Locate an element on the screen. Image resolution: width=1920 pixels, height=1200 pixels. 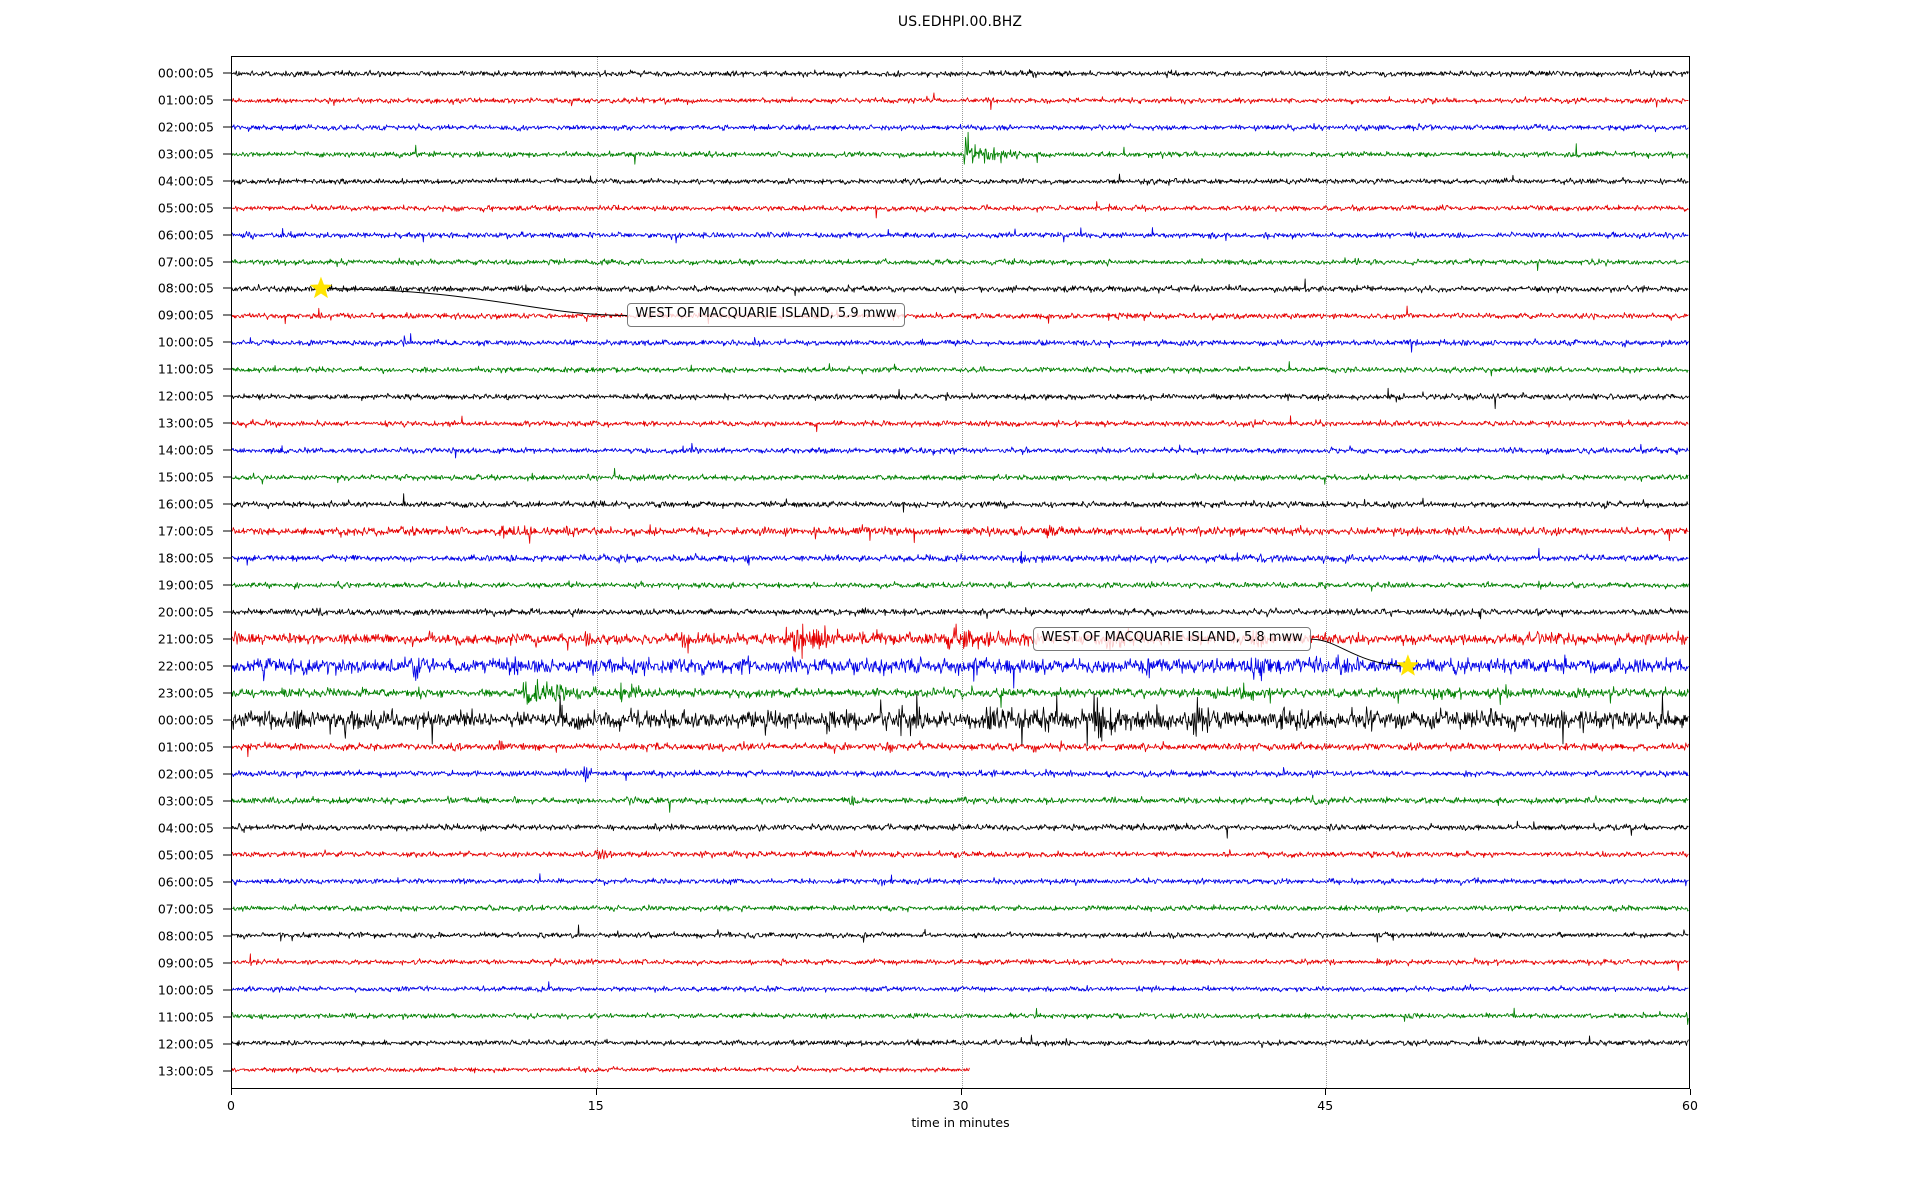
x-axis-title: time in minutes is located at coordinates (960, 1122).